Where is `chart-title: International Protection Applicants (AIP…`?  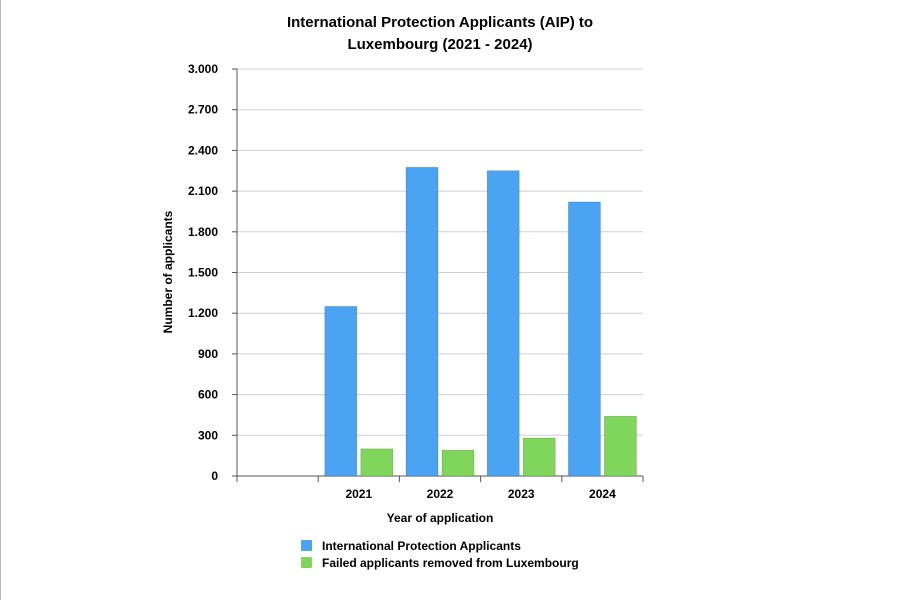 chart-title: International Protection Applicants (AIP… is located at coordinates (440, 34).